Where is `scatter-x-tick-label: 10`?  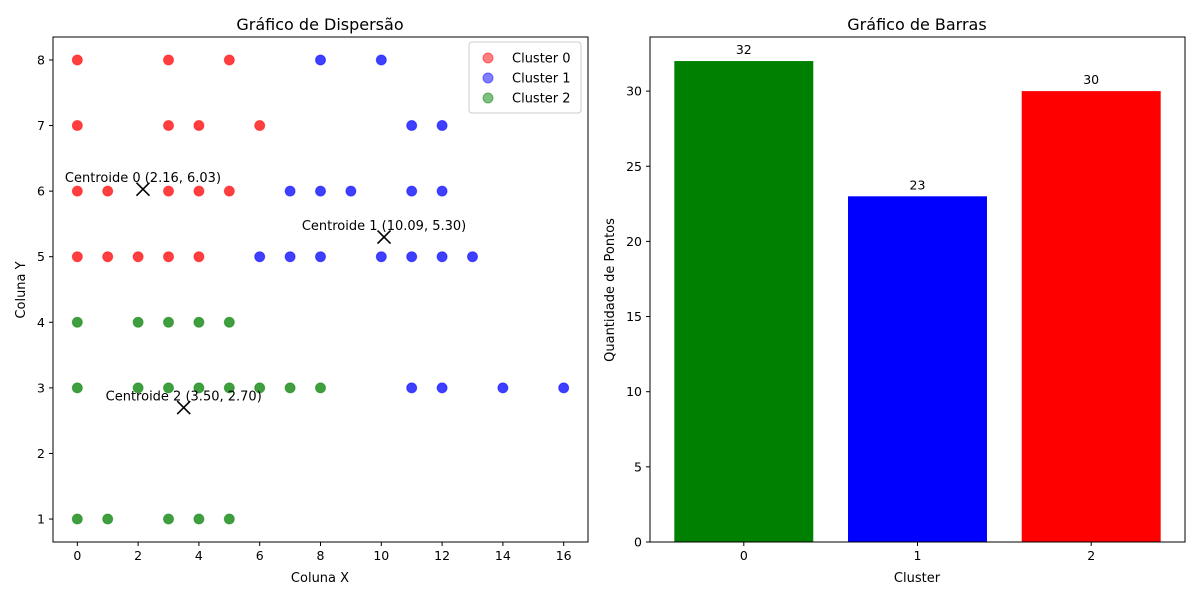 scatter-x-tick-label: 10 is located at coordinates (381, 555).